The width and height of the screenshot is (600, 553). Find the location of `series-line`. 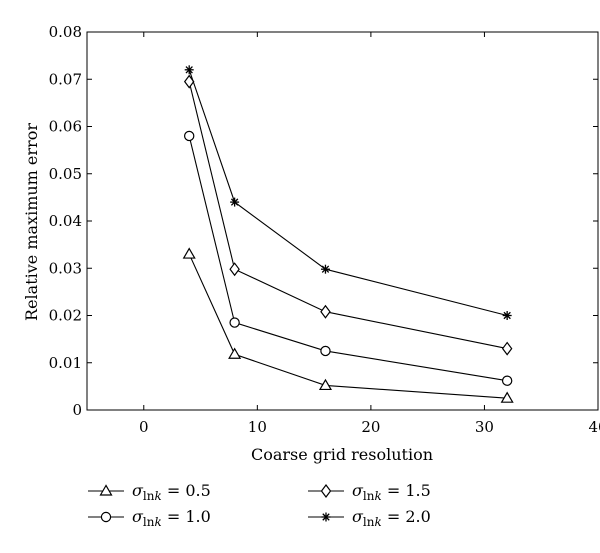

series-line is located at coordinates (348, 326).